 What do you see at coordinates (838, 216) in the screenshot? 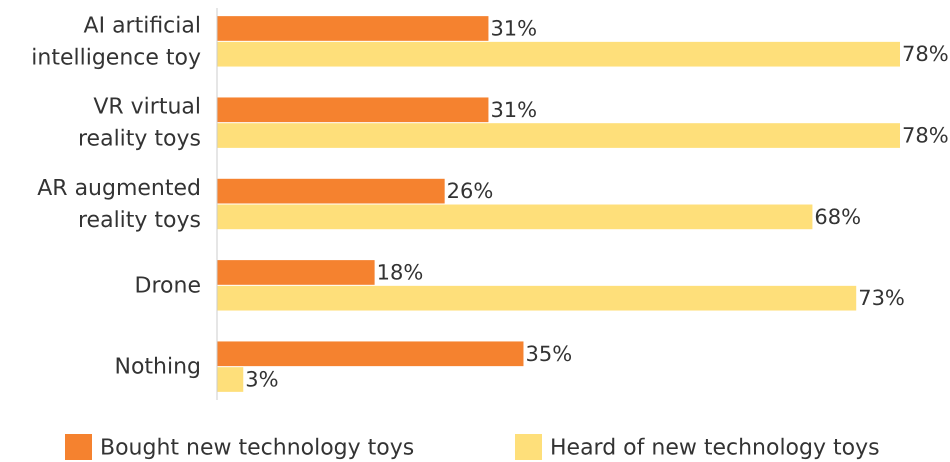
I see `data-label: 68%` at bounding box center [838, 216].